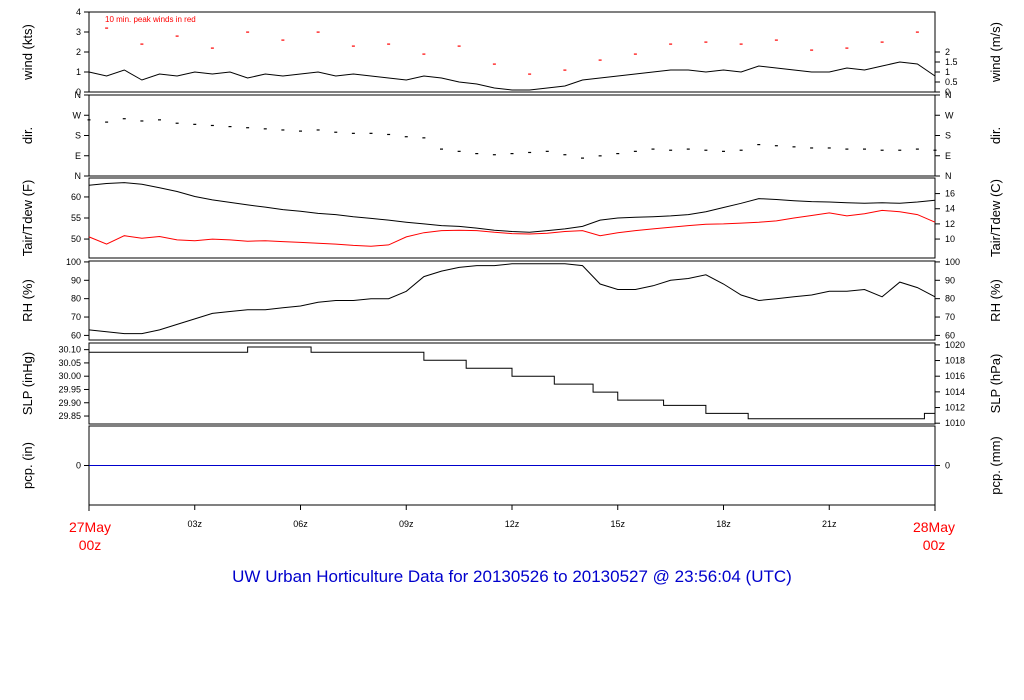  I want to click on dir-left-axis-label: dir., so click(27, 135).